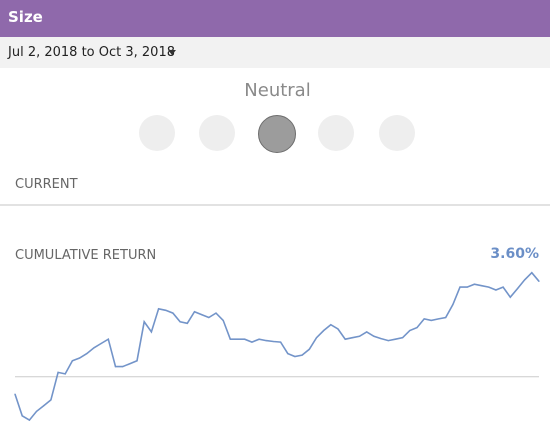  Describe the element at coordinates (275, 52) in the screenshot. I see `date-range-dropdown: Jul 2, 2018 to Oct 3, 2018` at that location.